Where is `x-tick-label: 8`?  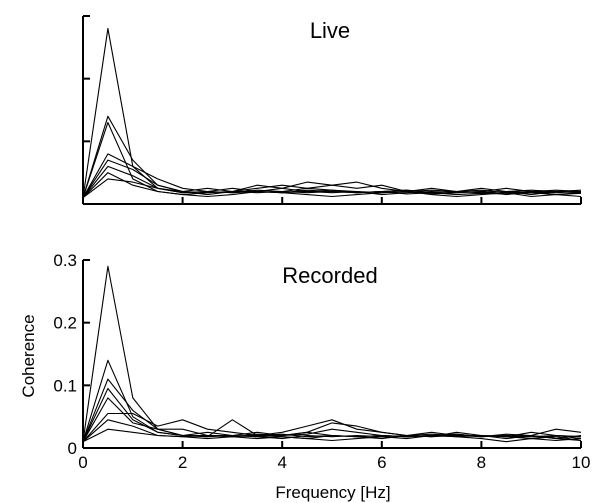
x-tick-label: 8 is located at coordinates (481, 462).